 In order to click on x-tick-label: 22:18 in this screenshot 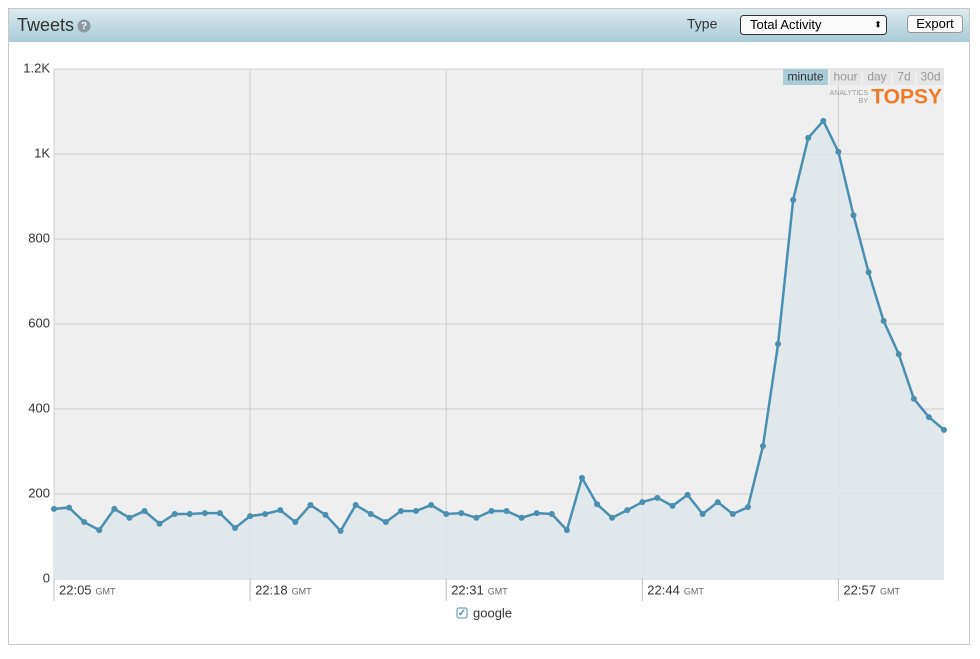, I will do `click(271, 589)`.